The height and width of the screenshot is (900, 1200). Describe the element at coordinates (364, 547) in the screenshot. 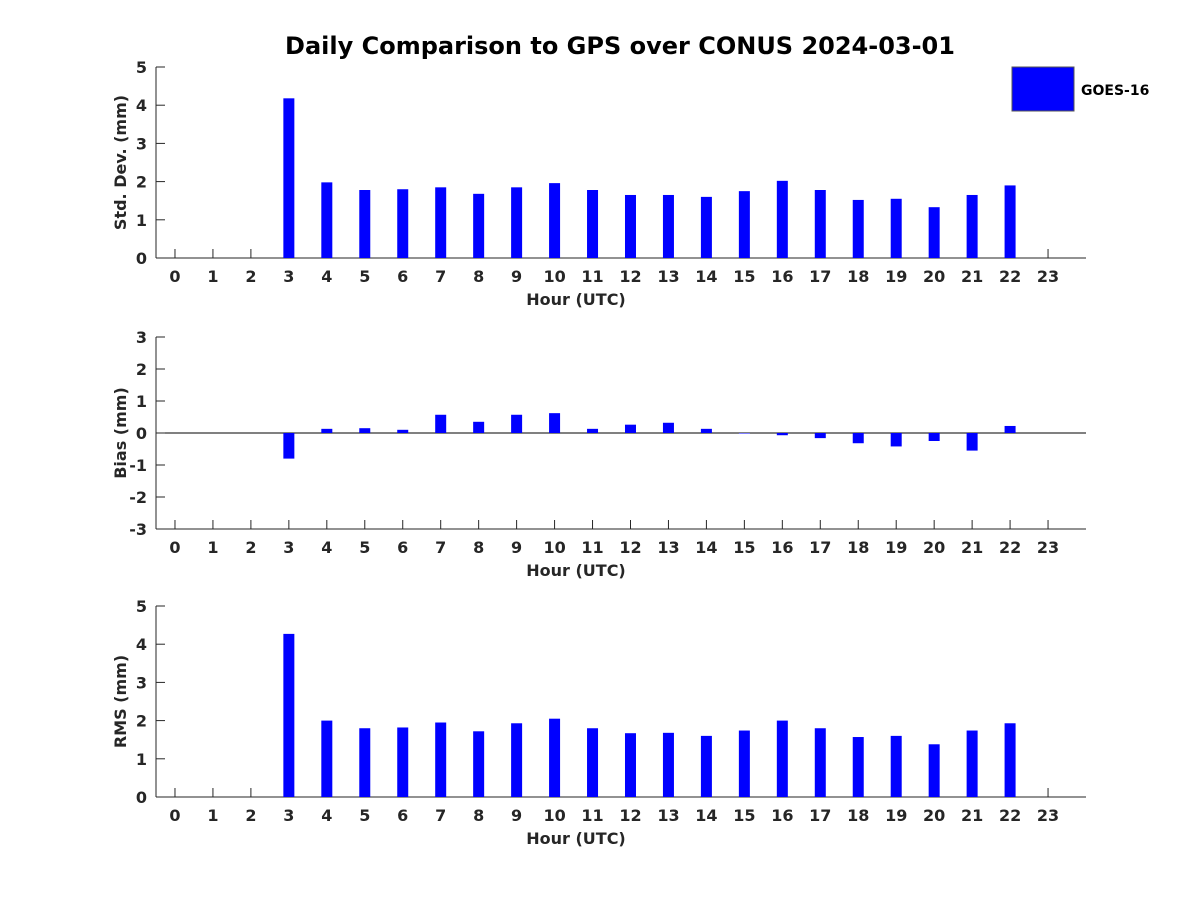

I see `bias-xtick-label: 5` at that location.